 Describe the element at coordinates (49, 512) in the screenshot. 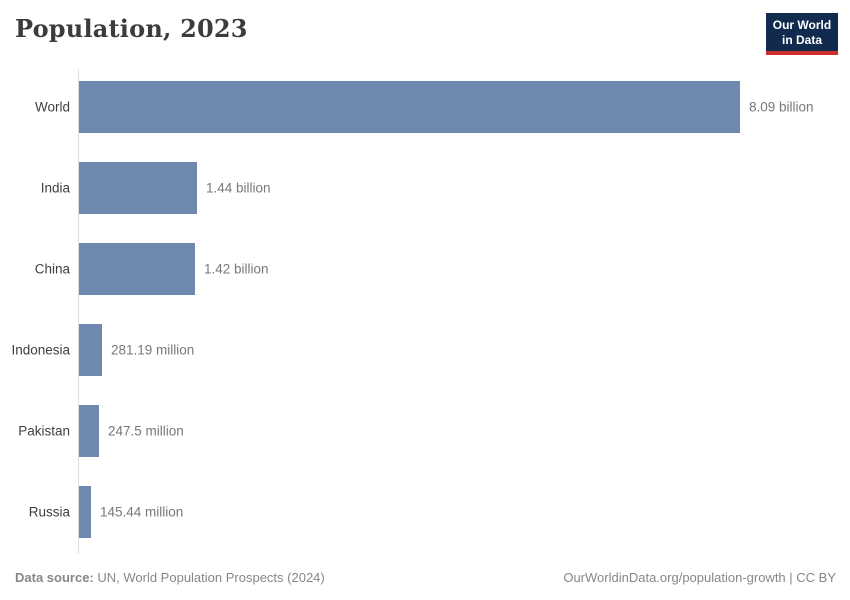

I see `category-label: Russia` at that location.